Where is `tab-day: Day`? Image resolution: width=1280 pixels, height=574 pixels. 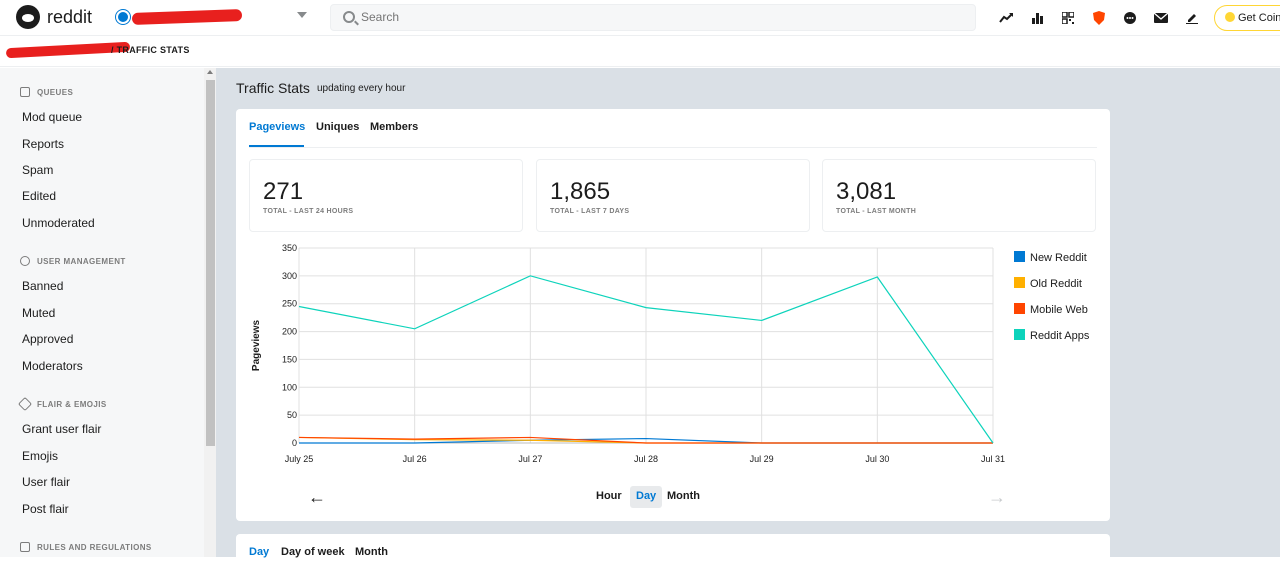 tab-day: Day is located at coordinates (259, 552).